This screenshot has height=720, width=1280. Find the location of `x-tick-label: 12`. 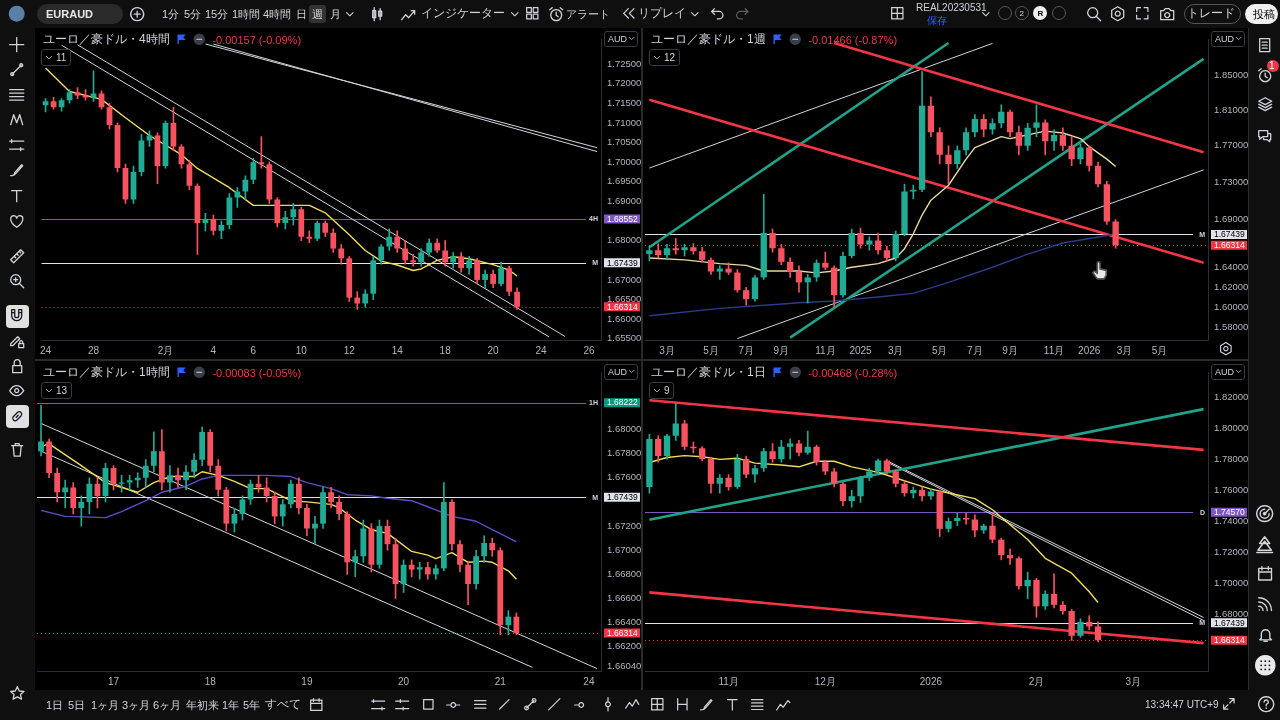

x-tick-label: 12 is located at coordinates (349, 350).